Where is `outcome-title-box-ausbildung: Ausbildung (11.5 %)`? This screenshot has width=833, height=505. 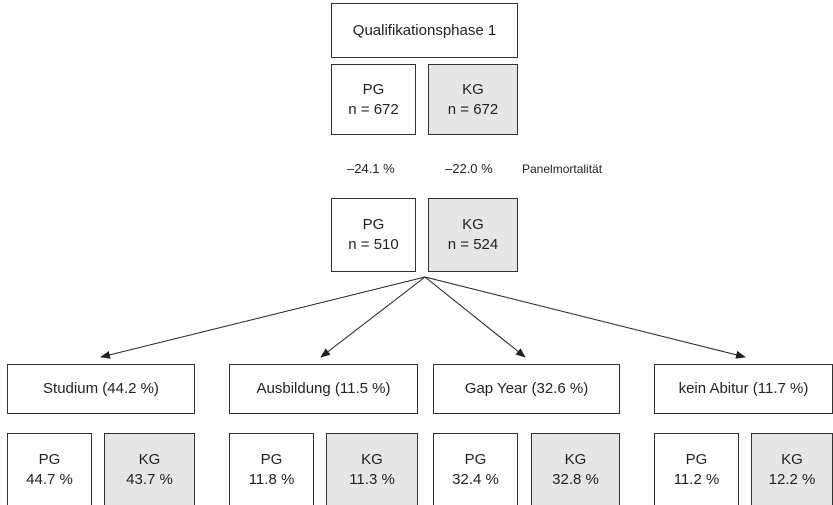
outcome-title-box-ausbildung: Ausbildung (11.5 %) is located at coordinates (323, 389).